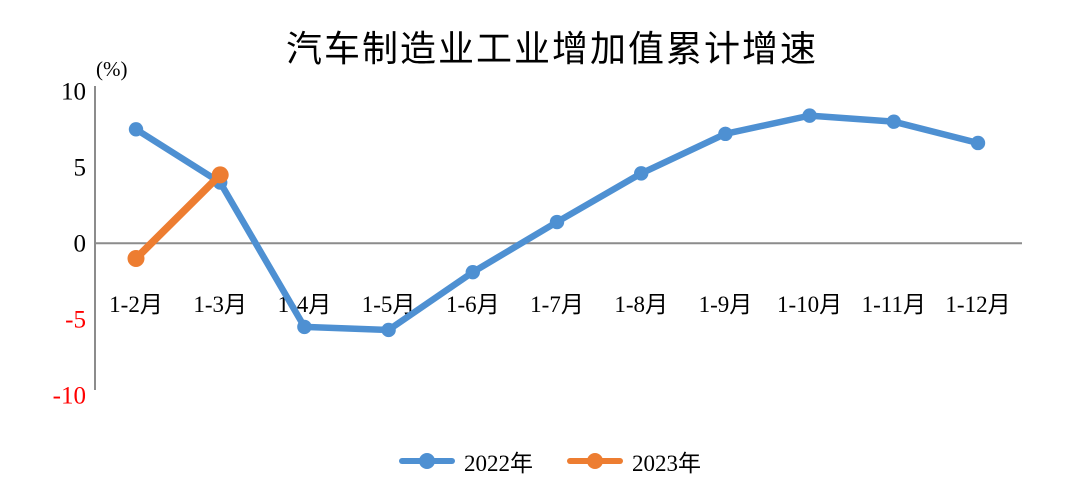 The image size is (1080, 495). What do you see at coordinates (178, 217) in the screenshot?
I see `series-line` at bounding box center [178, 217].